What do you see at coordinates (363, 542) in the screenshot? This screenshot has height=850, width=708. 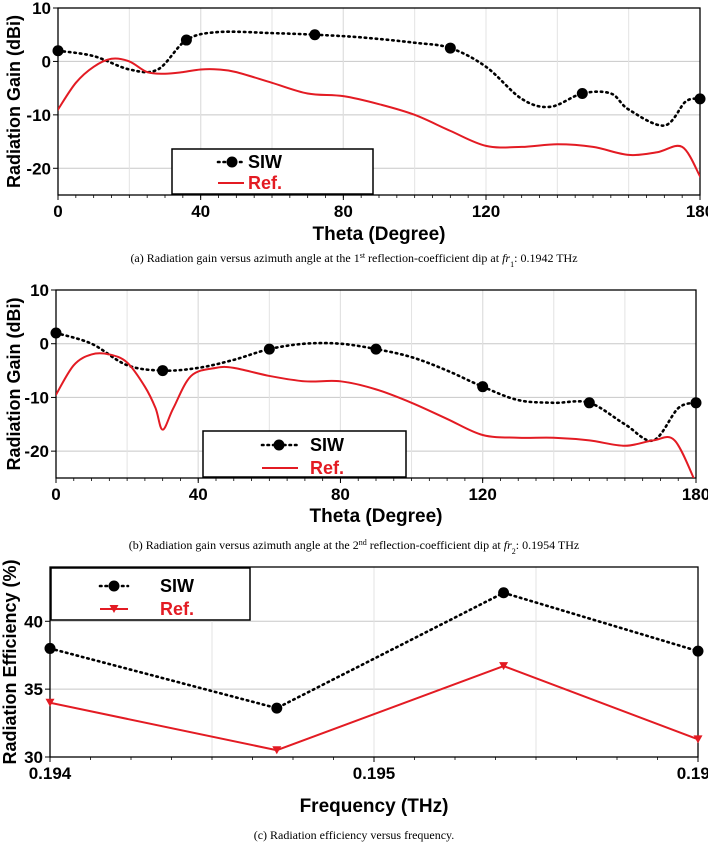 I see `caption-sup: nd` at bounding box center [363, 542].